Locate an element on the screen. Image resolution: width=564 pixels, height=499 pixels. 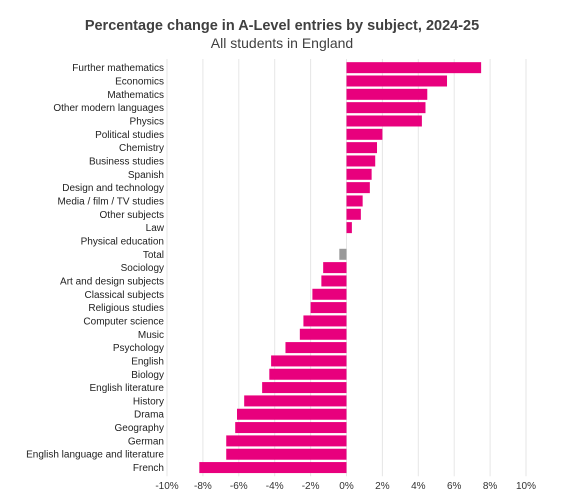
category-label: Physics is located at coordinates (147, 121).